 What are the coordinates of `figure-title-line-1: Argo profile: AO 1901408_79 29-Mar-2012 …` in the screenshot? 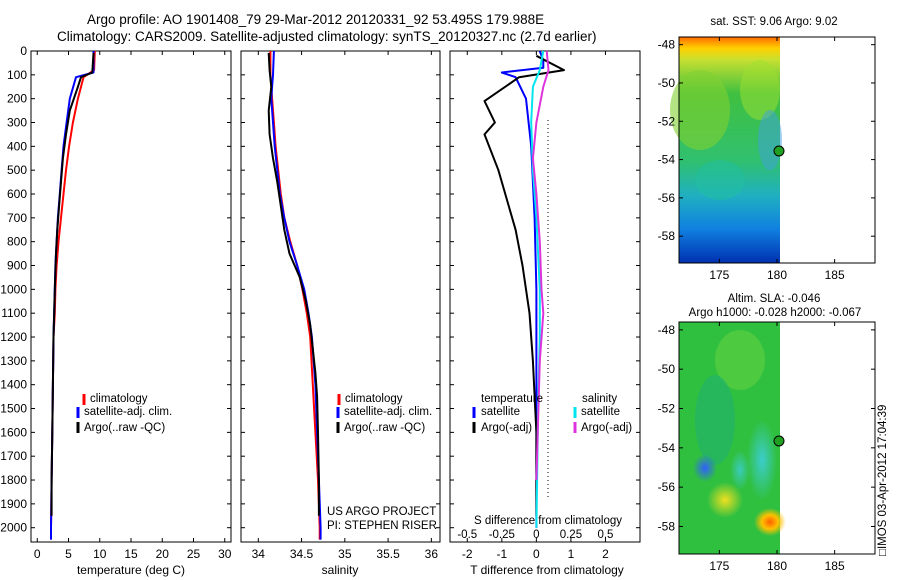 It's located at (316, 19).